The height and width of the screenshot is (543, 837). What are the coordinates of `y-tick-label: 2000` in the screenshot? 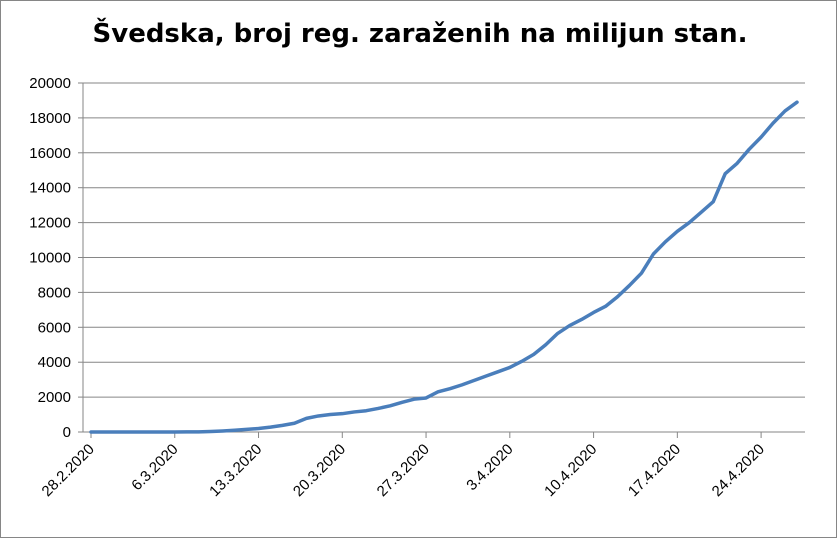 It's located at (54, 397).